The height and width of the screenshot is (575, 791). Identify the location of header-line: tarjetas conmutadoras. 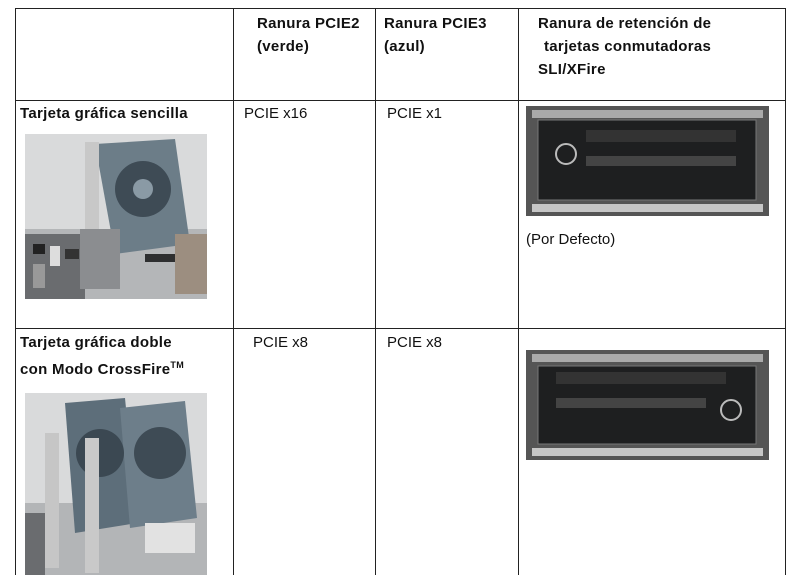
(628, 46).